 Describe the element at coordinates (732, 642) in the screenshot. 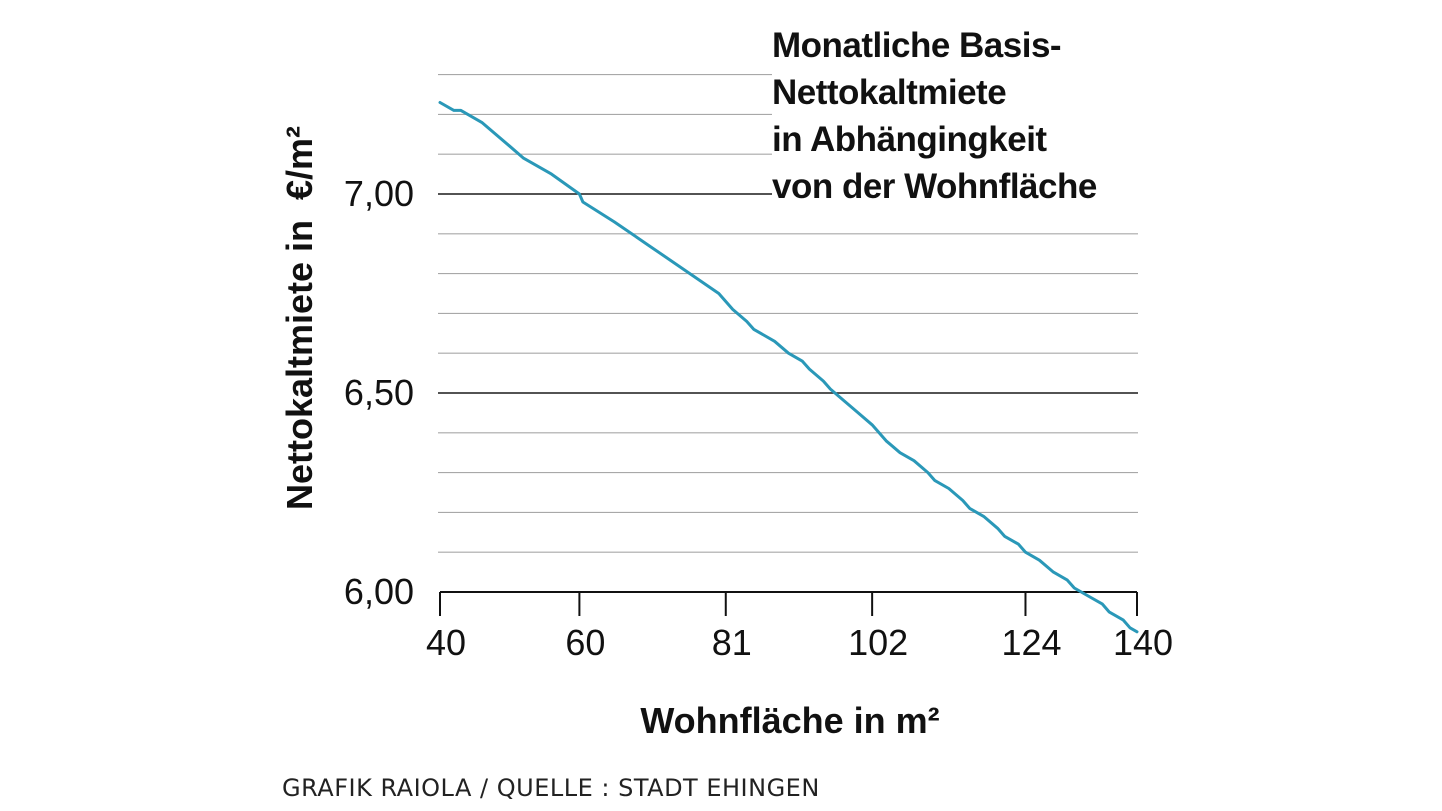

I see `x-tick-label: 81` at that location.